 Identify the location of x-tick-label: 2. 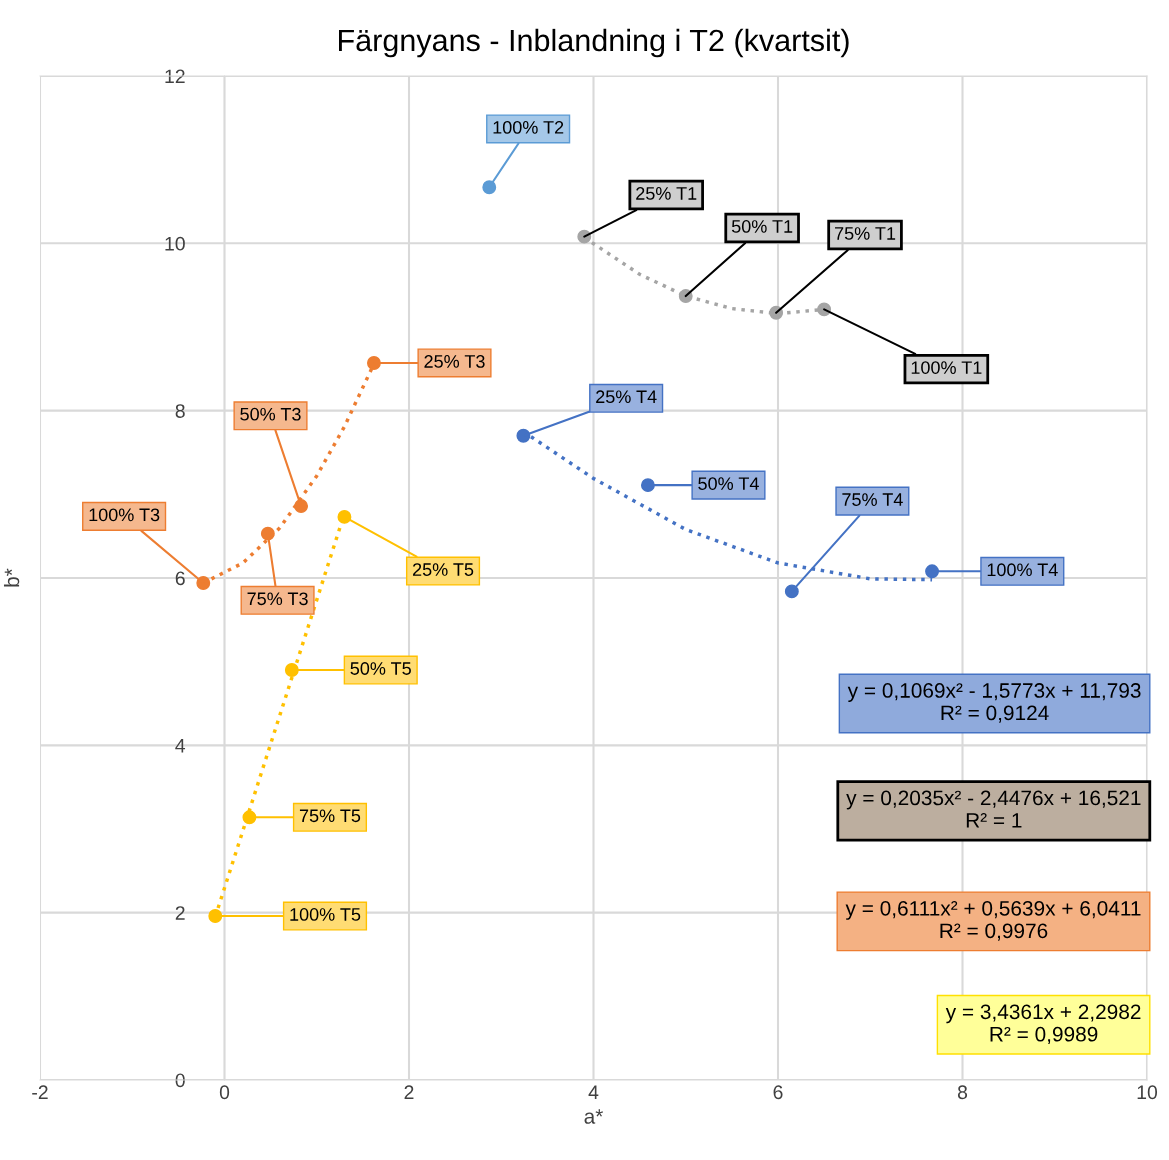
(409, 1092).